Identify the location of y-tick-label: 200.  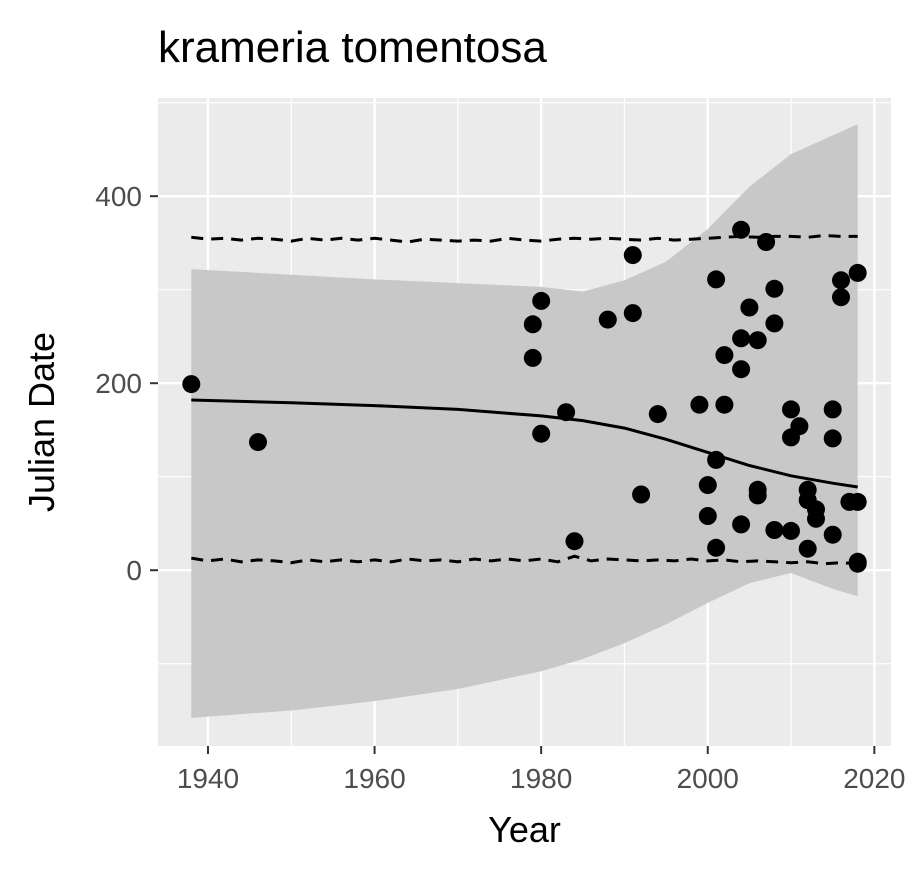
(118, 383).